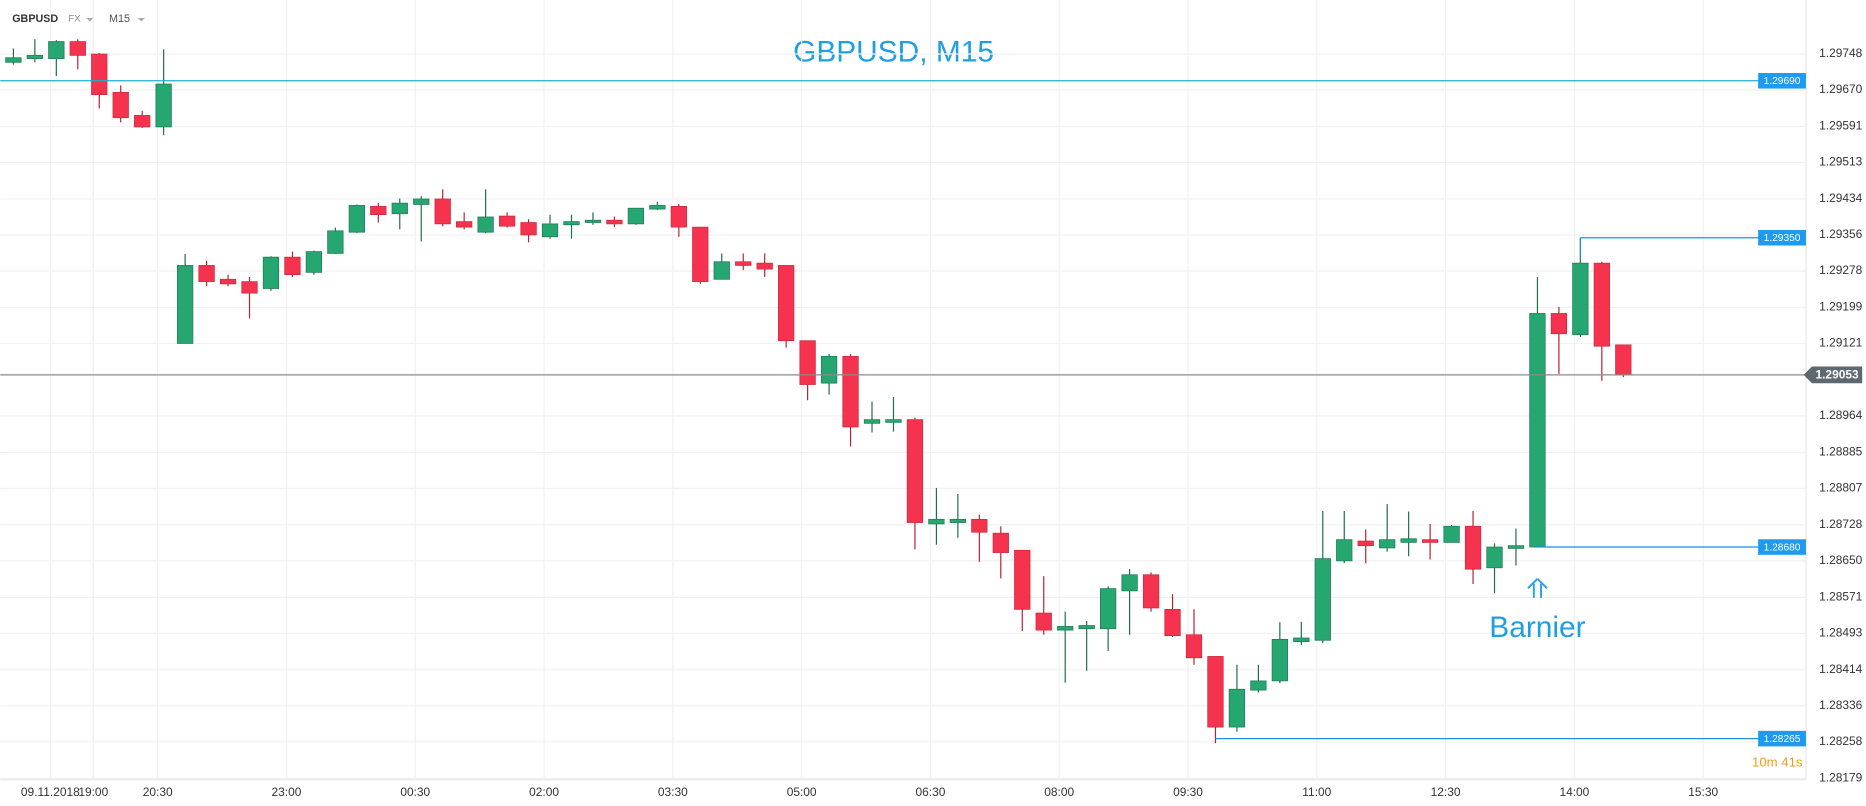  What do you see at coordinates (1537, 588) in the screenshot?
I see `annotation-arrow` at bounding box center [1537, 588].